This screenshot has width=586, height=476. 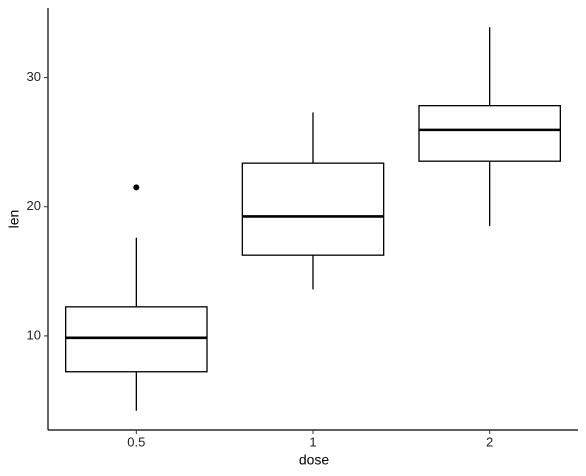 What do you see at coordinates (14, 219) in the screenshot?
I see `y-axis-title: len` at bounding box center [14, 219].